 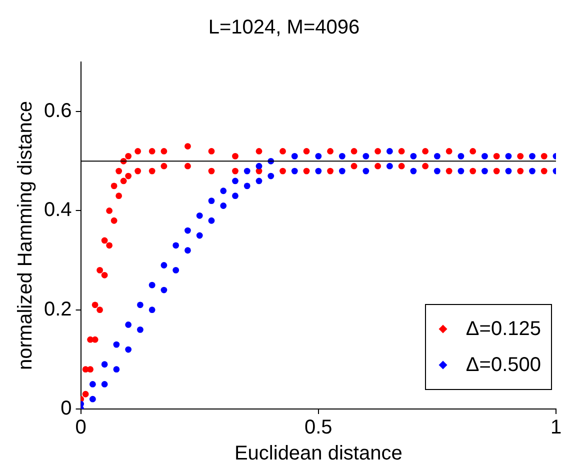 What do you see at coordinates (66, 409) in the screenshot?
I see `y-tick-label: 0` at bounding box center [66, 409].